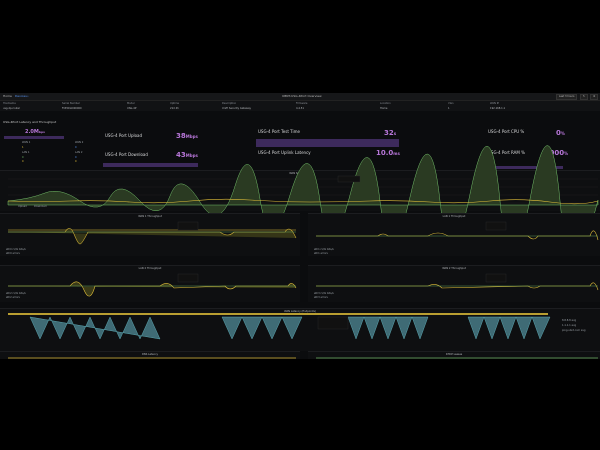 This screenshot has height=450, width=600. I want to click on info-header: Firmware, so click(302, 103).